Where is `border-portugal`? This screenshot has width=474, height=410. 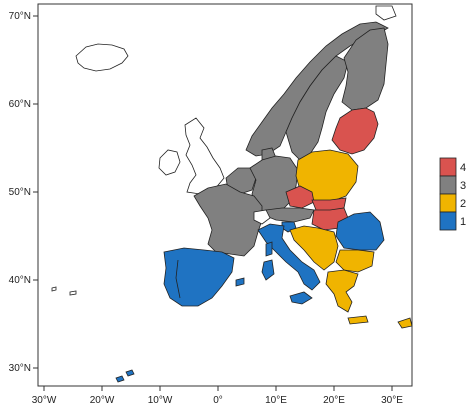
border-portugal is located at coordinates (178, 279).